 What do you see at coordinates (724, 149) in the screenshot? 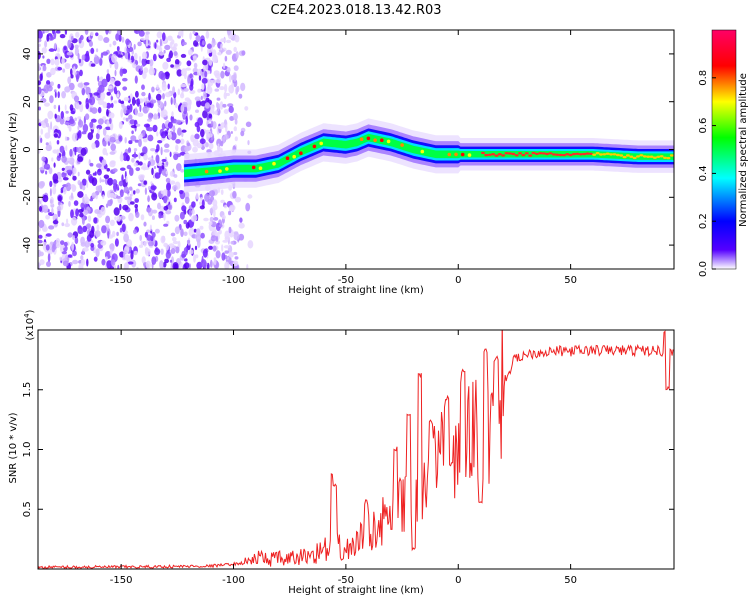
I see `colorbar-gradient` at bounding box center [724, 149].